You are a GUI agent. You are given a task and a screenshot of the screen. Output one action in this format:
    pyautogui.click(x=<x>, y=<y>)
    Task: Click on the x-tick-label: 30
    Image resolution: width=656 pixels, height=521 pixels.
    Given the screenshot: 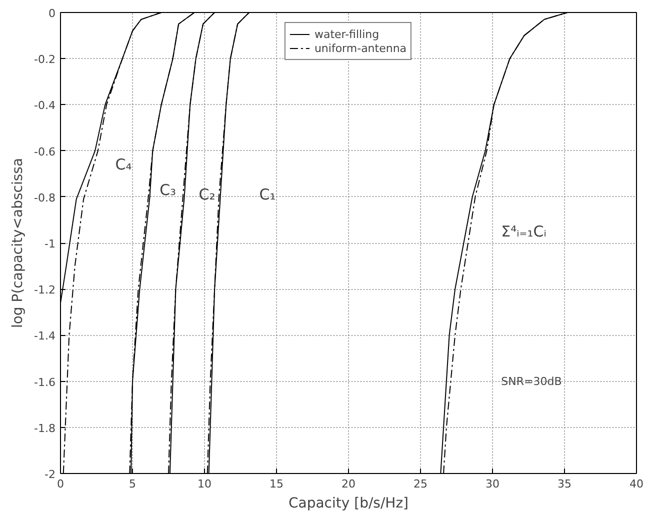 What is the action you would take?
    pyautogui.click(x=493, y=484)
    